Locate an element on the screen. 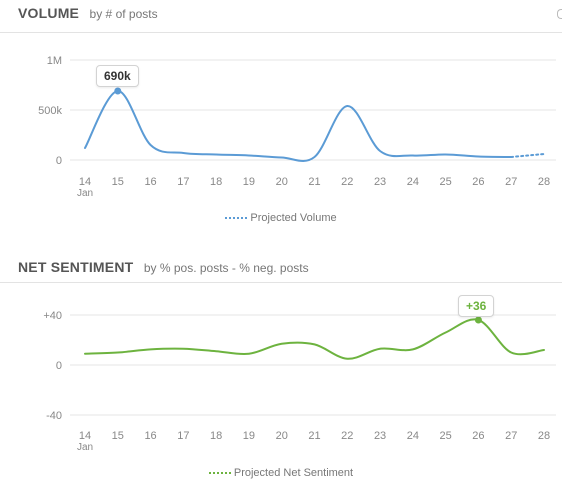  volume-x-sub-label: Jan is located at coordinates (85, 193).